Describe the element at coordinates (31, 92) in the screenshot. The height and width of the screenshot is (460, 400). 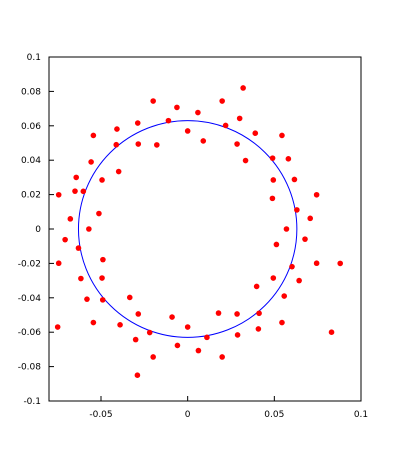
I see `y-tick-label: 0.08` at that location.